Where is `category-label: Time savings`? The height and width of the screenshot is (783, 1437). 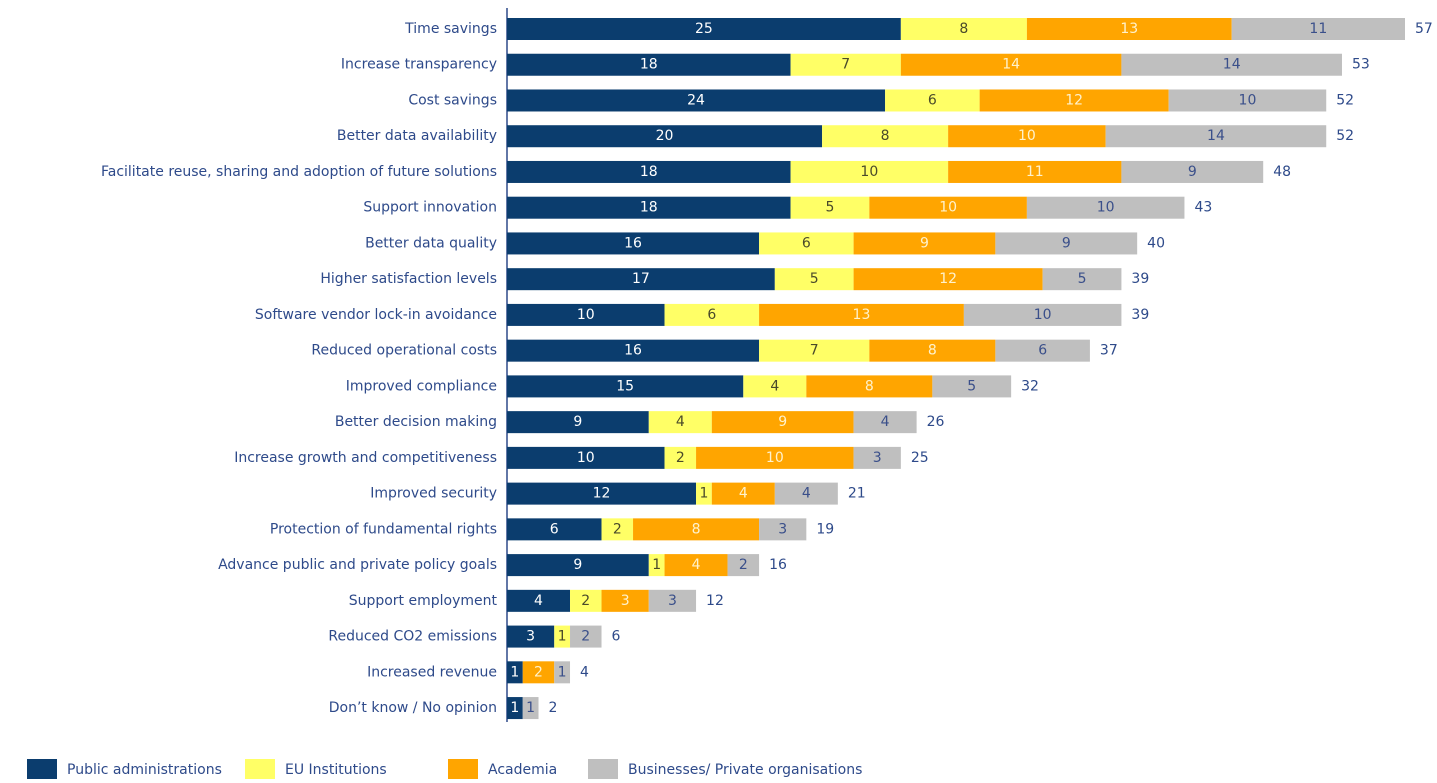 category-label: Time savings is located at coordinates (450, 29).